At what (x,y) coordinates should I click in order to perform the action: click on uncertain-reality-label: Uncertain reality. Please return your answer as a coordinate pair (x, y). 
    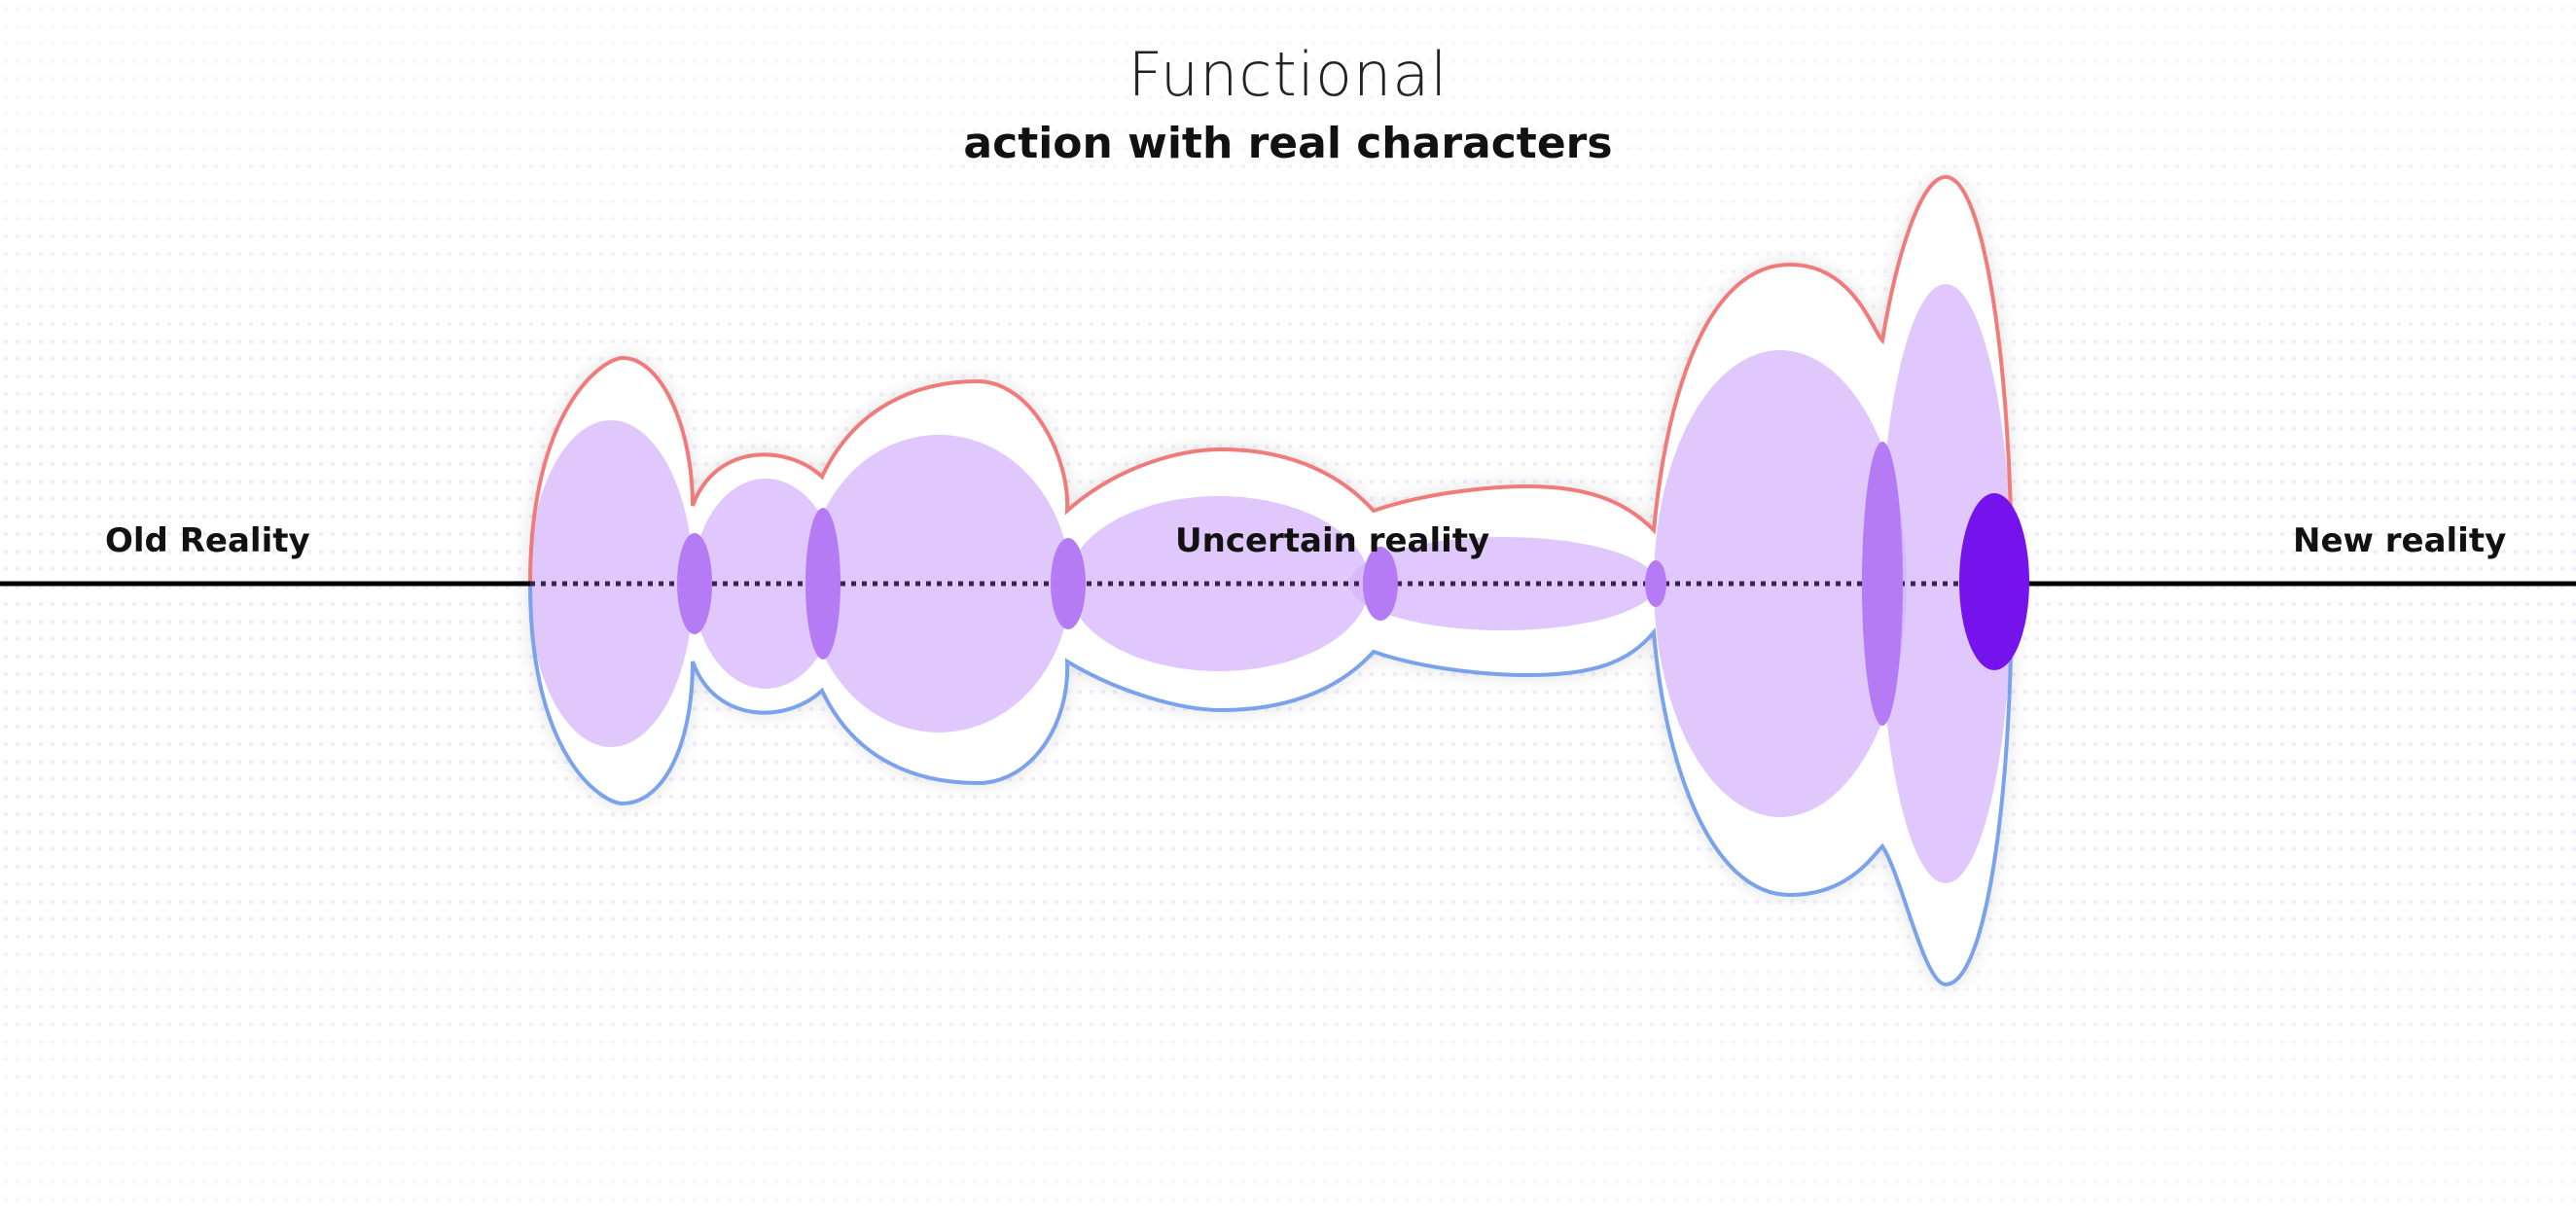
    Looking at the image, I should click on (1332, 540).